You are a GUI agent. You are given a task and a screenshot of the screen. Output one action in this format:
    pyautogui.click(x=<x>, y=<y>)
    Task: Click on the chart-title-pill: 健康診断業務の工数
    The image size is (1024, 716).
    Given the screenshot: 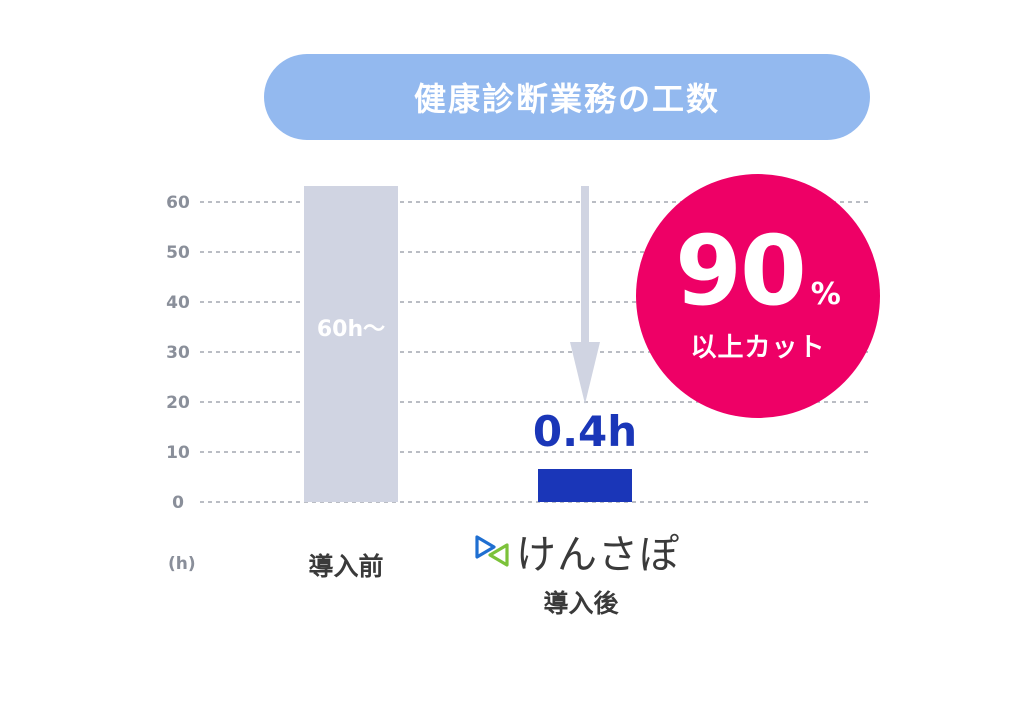 What is the action you would take?
    pyautogui.click(x=567, y=97)
    